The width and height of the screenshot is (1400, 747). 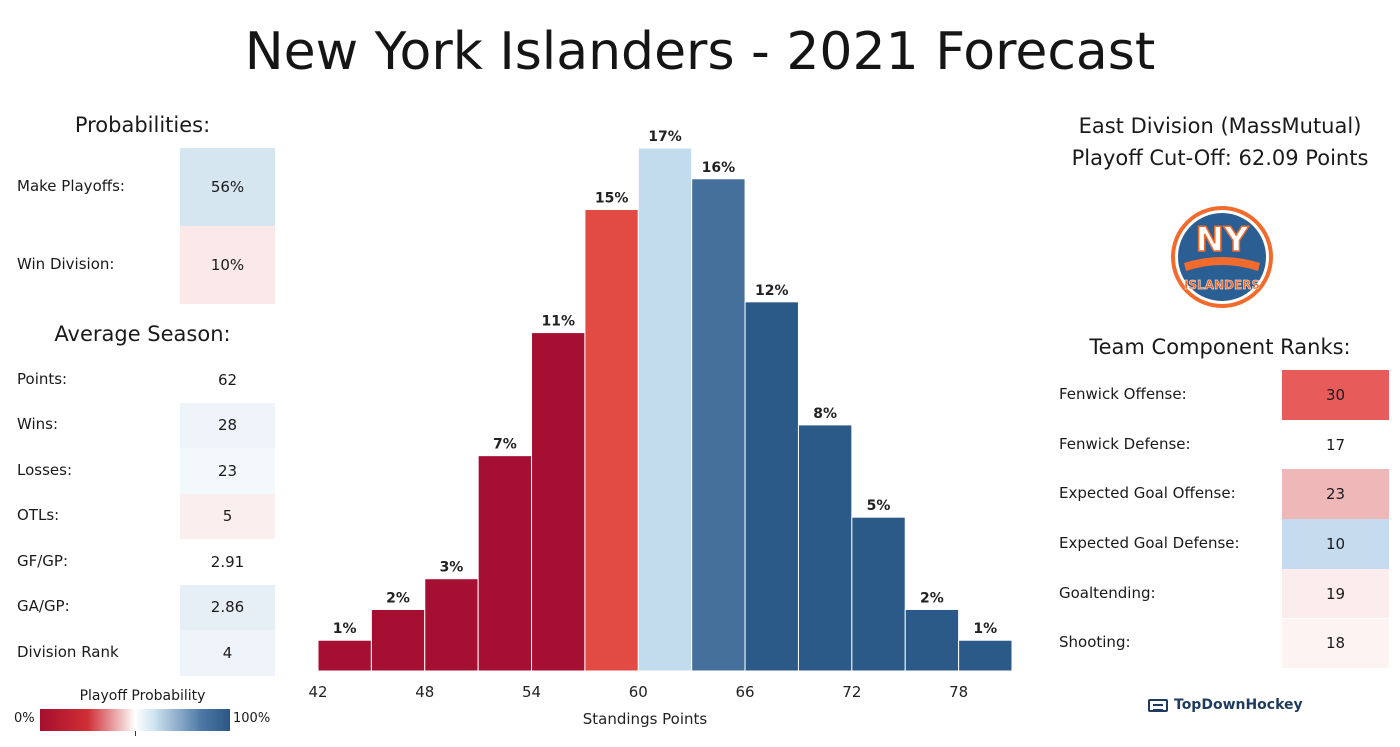 What do you see at coordinates (43, 560) in the screenshot?
I see `season-stat-label: GF/GP:` at bounding box center [43, 560].